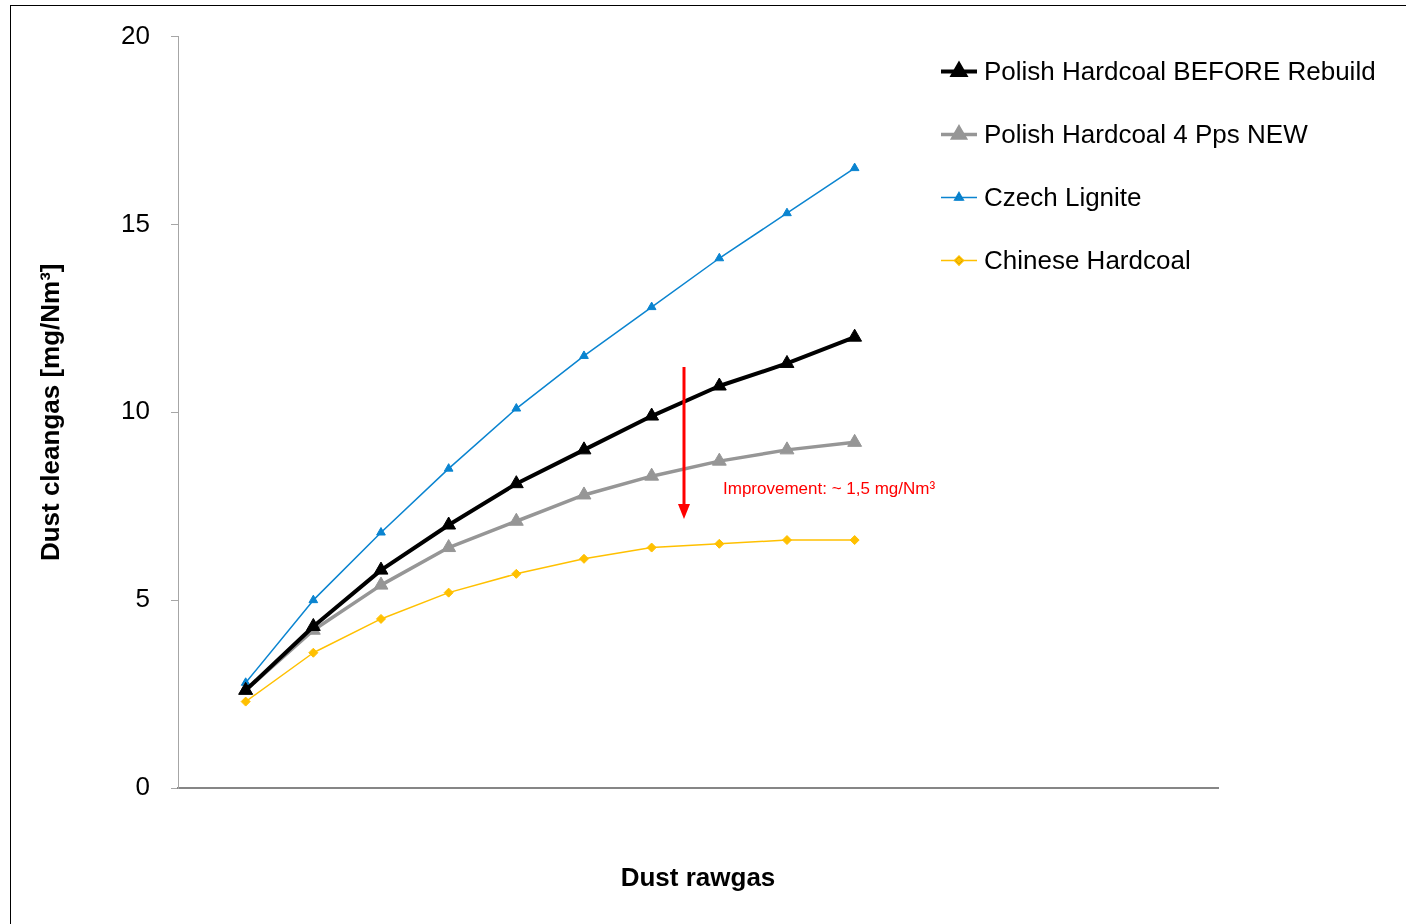  Describe the element at coordinates (135, 222) in the screenshot. I see `y-tick-label: 15` at that location.